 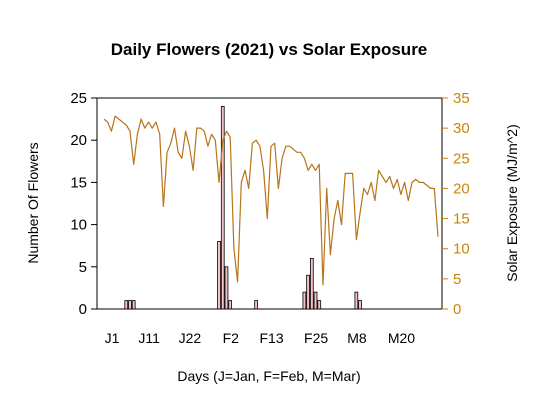 I want to click on x-tick-label: M8, so click(x=357, y=338).